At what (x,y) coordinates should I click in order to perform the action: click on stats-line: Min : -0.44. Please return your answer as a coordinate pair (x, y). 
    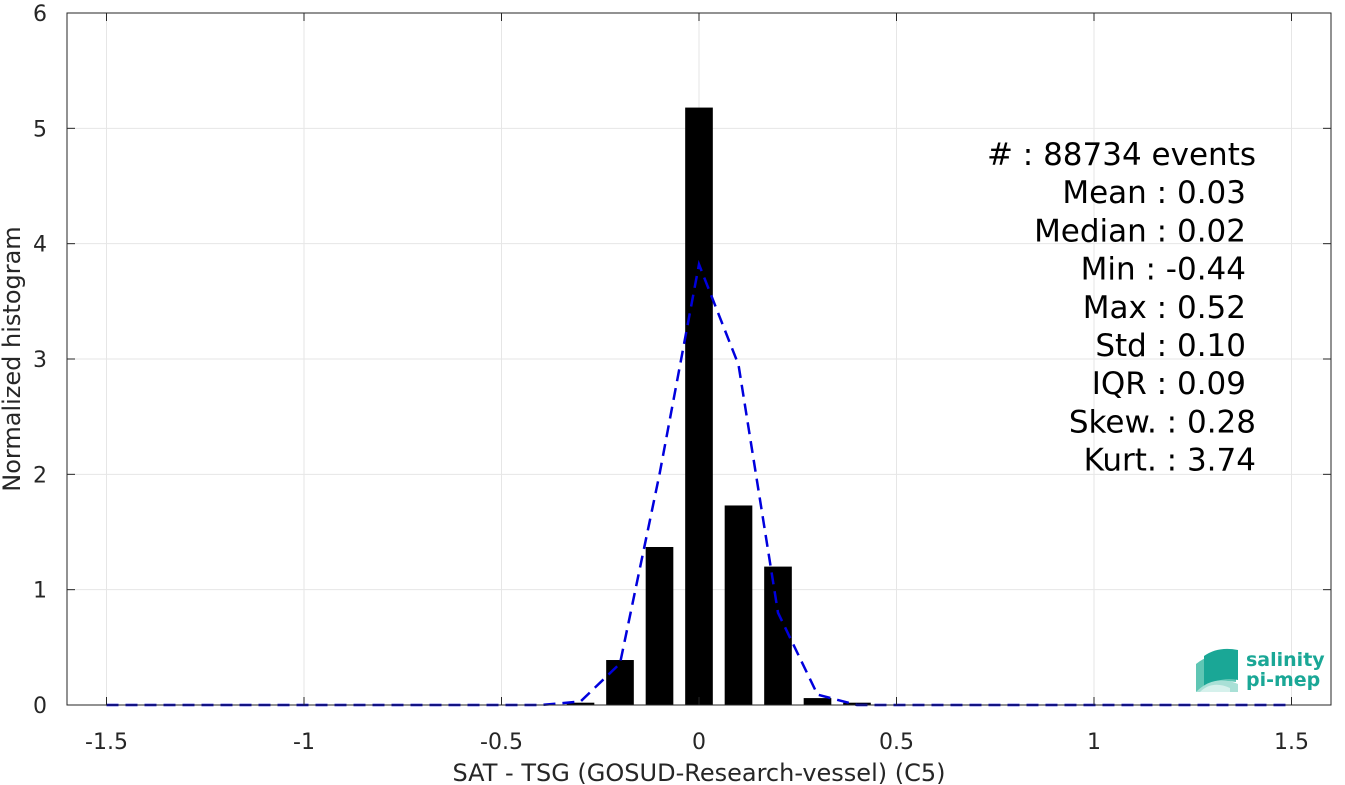
    Looking at the image, I should click on (1163, 270).